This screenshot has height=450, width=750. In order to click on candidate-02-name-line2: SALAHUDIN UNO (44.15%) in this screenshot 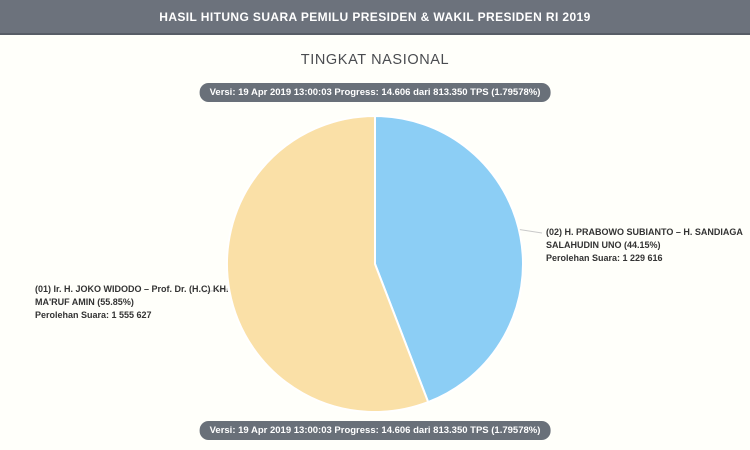, I will do `click(603, 245)`.